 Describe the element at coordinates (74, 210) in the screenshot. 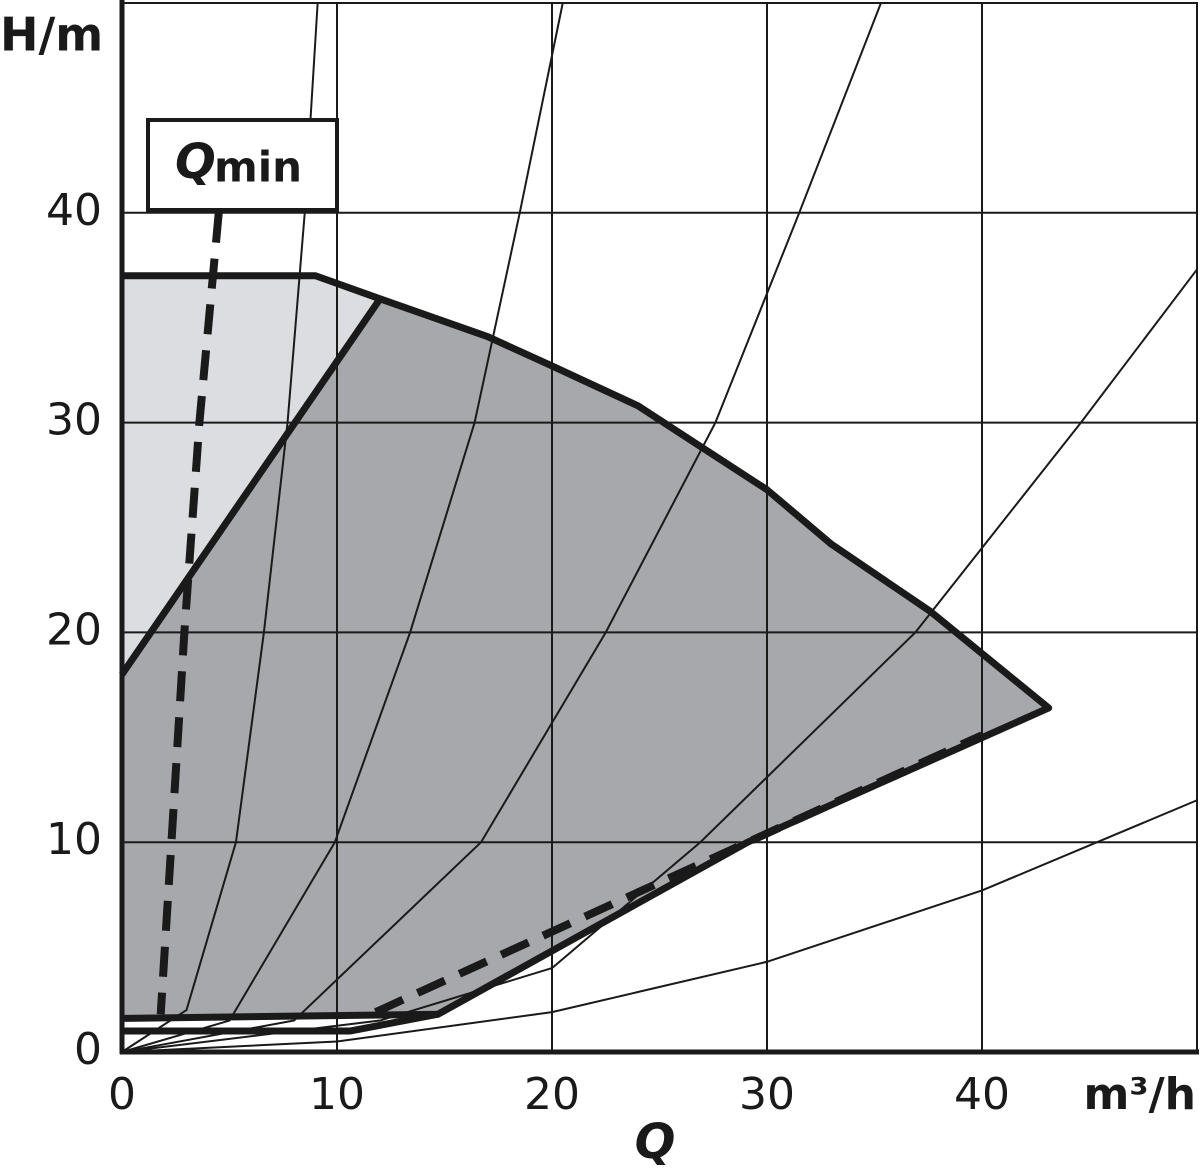

I see `y-tick-label: 40` at that location.